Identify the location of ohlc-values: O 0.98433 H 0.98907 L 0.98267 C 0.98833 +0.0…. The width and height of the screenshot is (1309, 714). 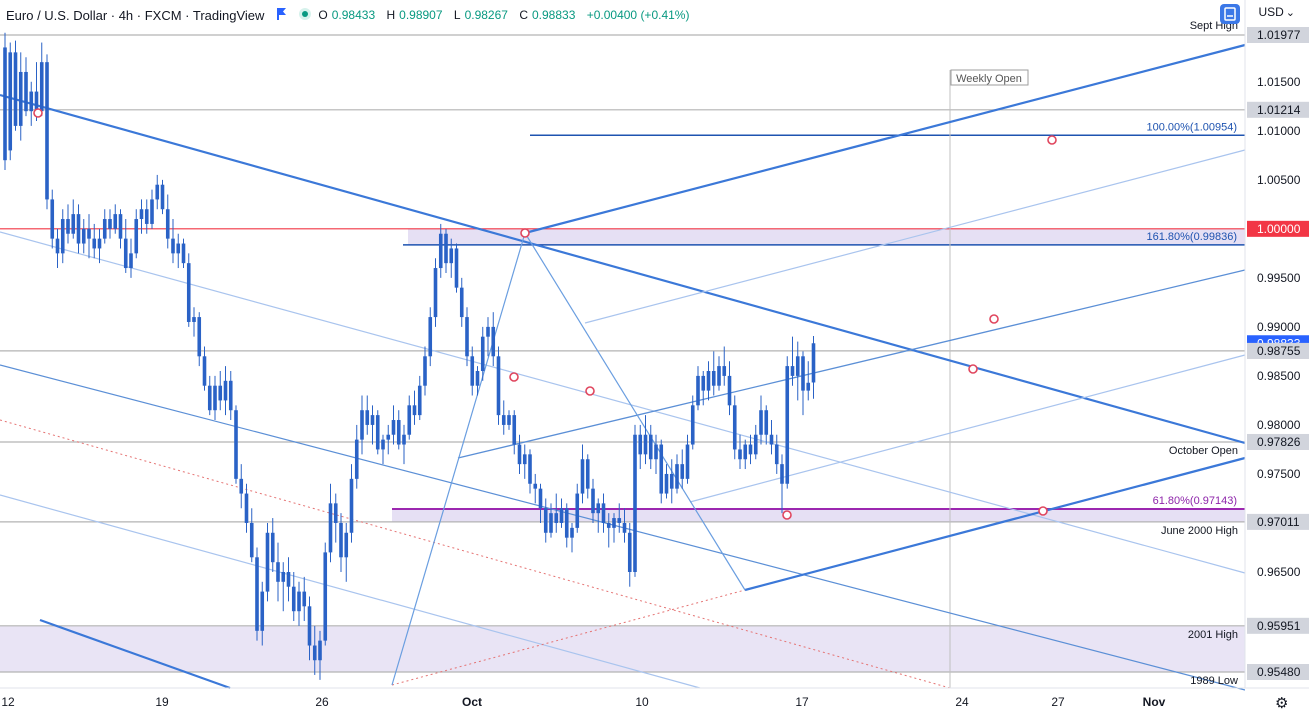
(505, 15).